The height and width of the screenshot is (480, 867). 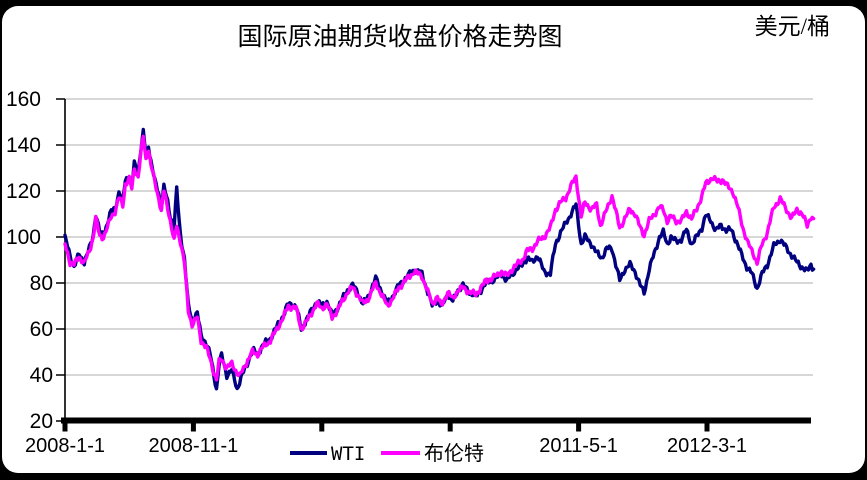 I want to click on x-tick-label: 2011-5-1, so click(x=578, y=446).